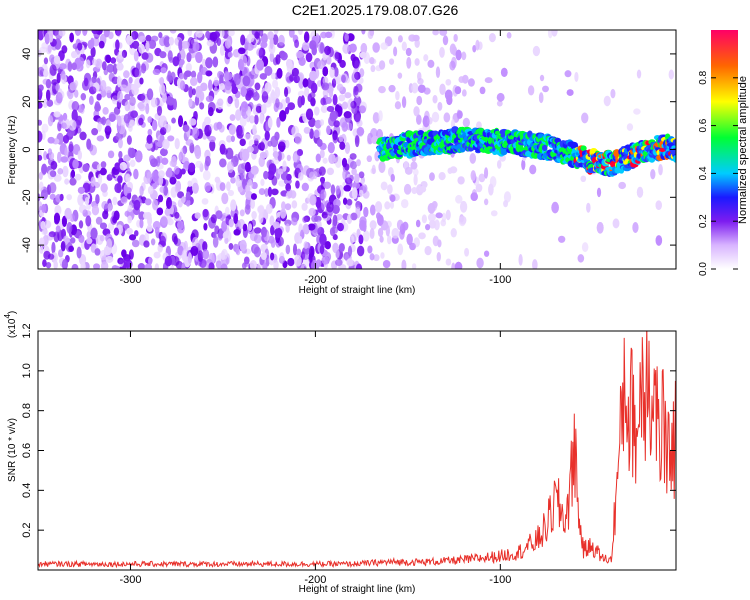 The width and height of the screenshot is (750, 600). Describe the element at coordinates (12, 150) in the screenshot. I see `heatmap-ylabel: Frequency (Hz)` at that location.